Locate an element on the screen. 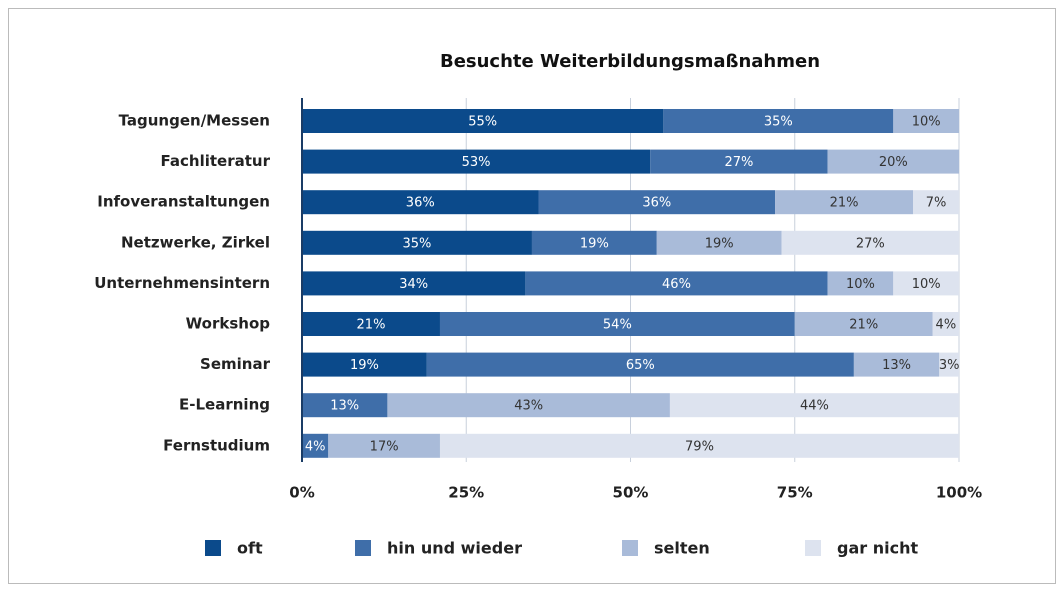 The image size is (1064, 596). legend-label: gar nicht is located at coordinates (877, 548).